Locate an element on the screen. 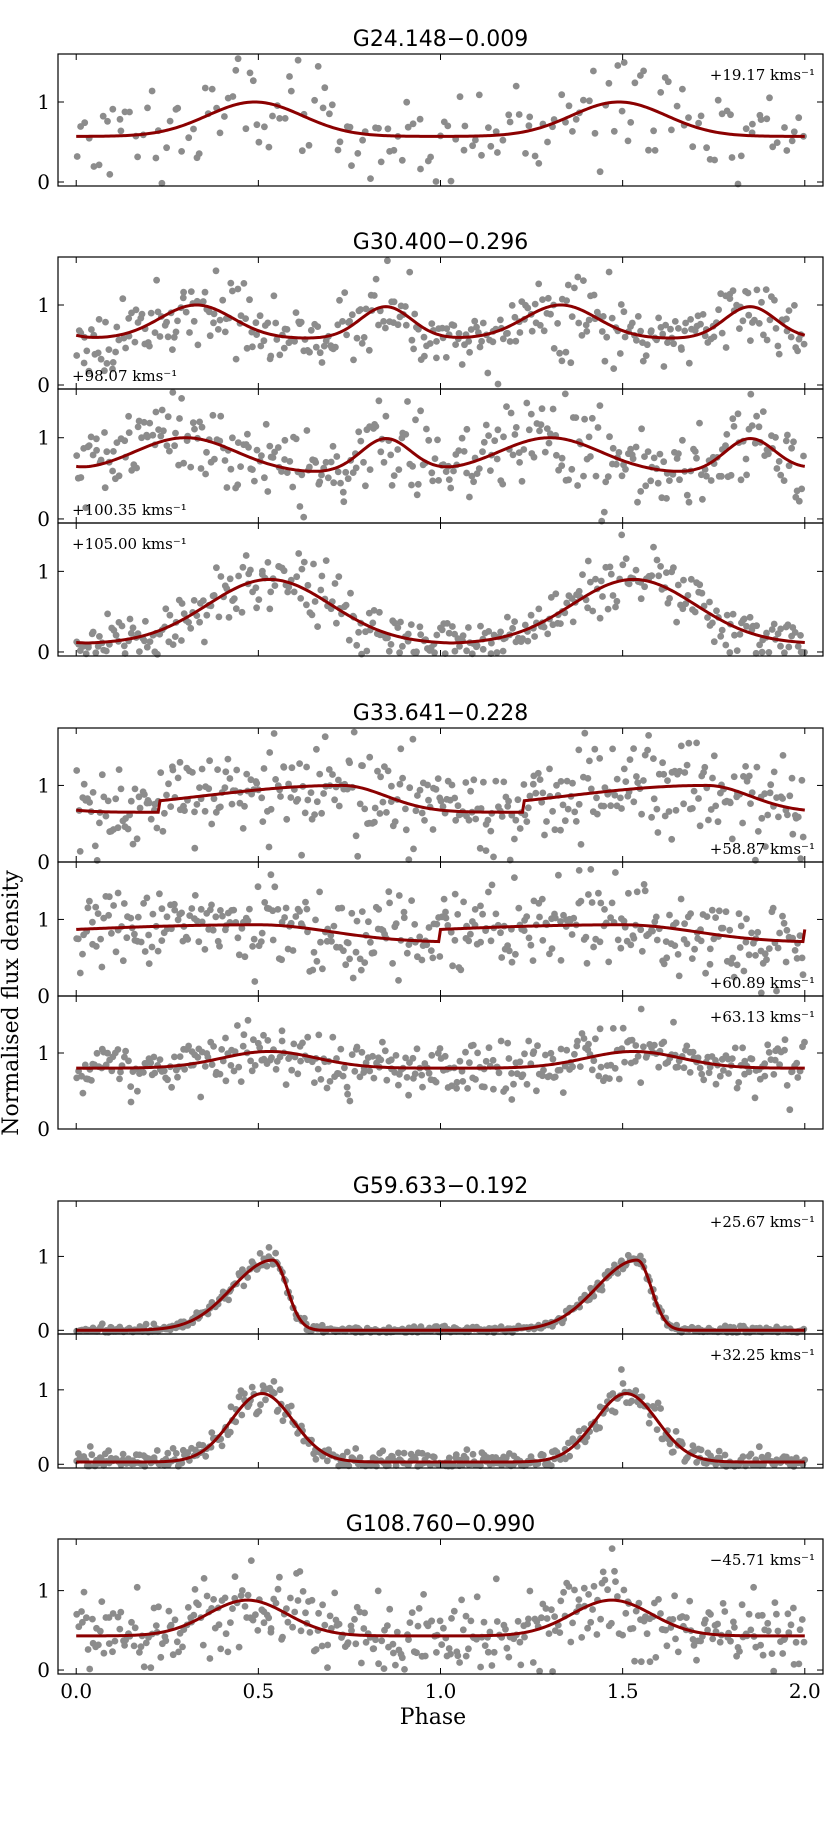 The height and width of the screenshot is (1845, 830). x-tick-label: 0.5 is located at coordinates (258, 1691).